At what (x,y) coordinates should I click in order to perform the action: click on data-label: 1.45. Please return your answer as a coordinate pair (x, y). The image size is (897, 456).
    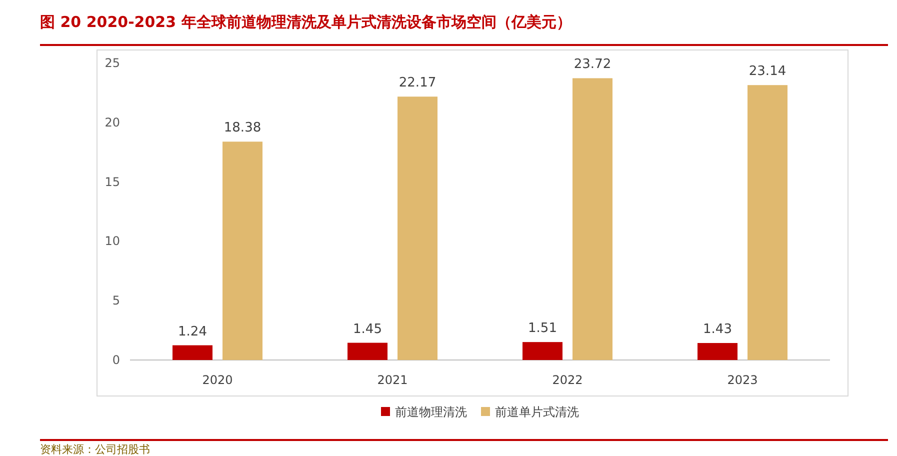
    Looking at the image, I should click on (367, 329).